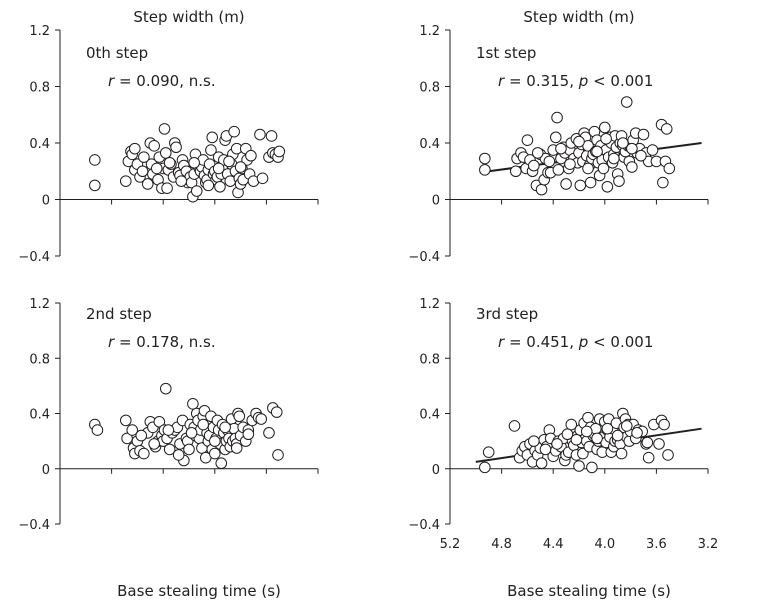 The height and width of the screenshot is (605, 770). I want to click on y-tick-label: 0.4, so click(429, 415).